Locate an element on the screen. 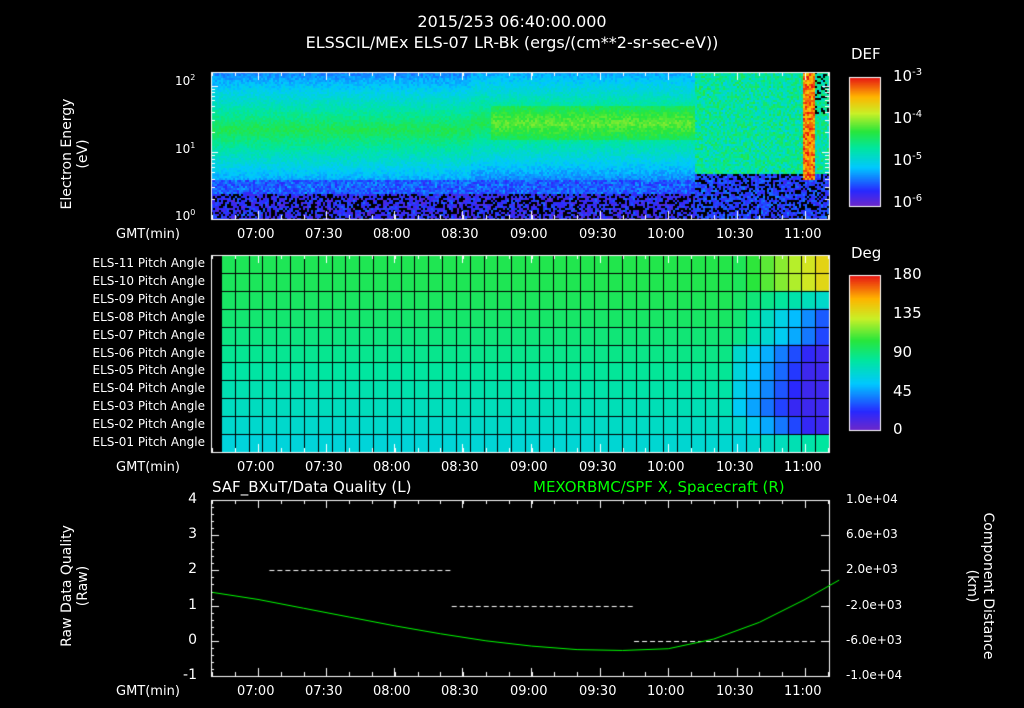 Image resolution: width=1024 pixels, height=708 pixels. quality-tick-label: 1 is located at coordinates (192, 604).